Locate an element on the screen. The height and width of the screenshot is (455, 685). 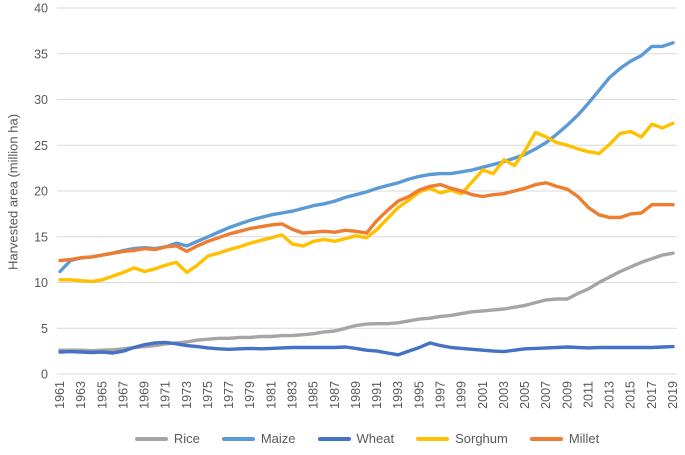
legend-item-rice: Rice is located at coordinates (167, 438).